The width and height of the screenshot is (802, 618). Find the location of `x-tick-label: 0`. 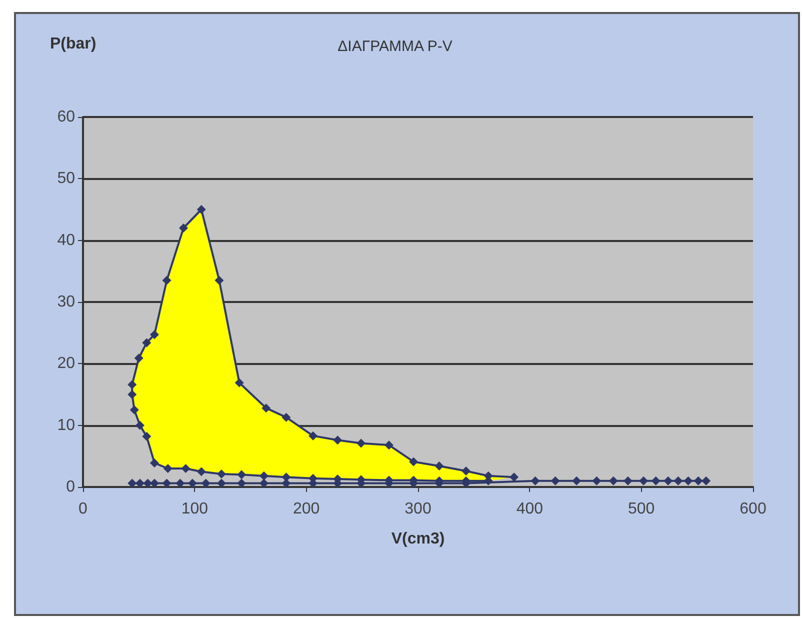

x-tick-label: 0 is located at coordinates (83, 509).